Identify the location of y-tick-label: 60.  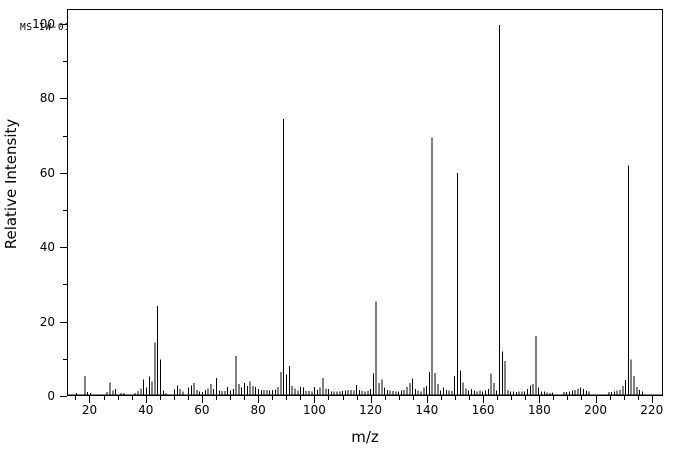
(47, 172).